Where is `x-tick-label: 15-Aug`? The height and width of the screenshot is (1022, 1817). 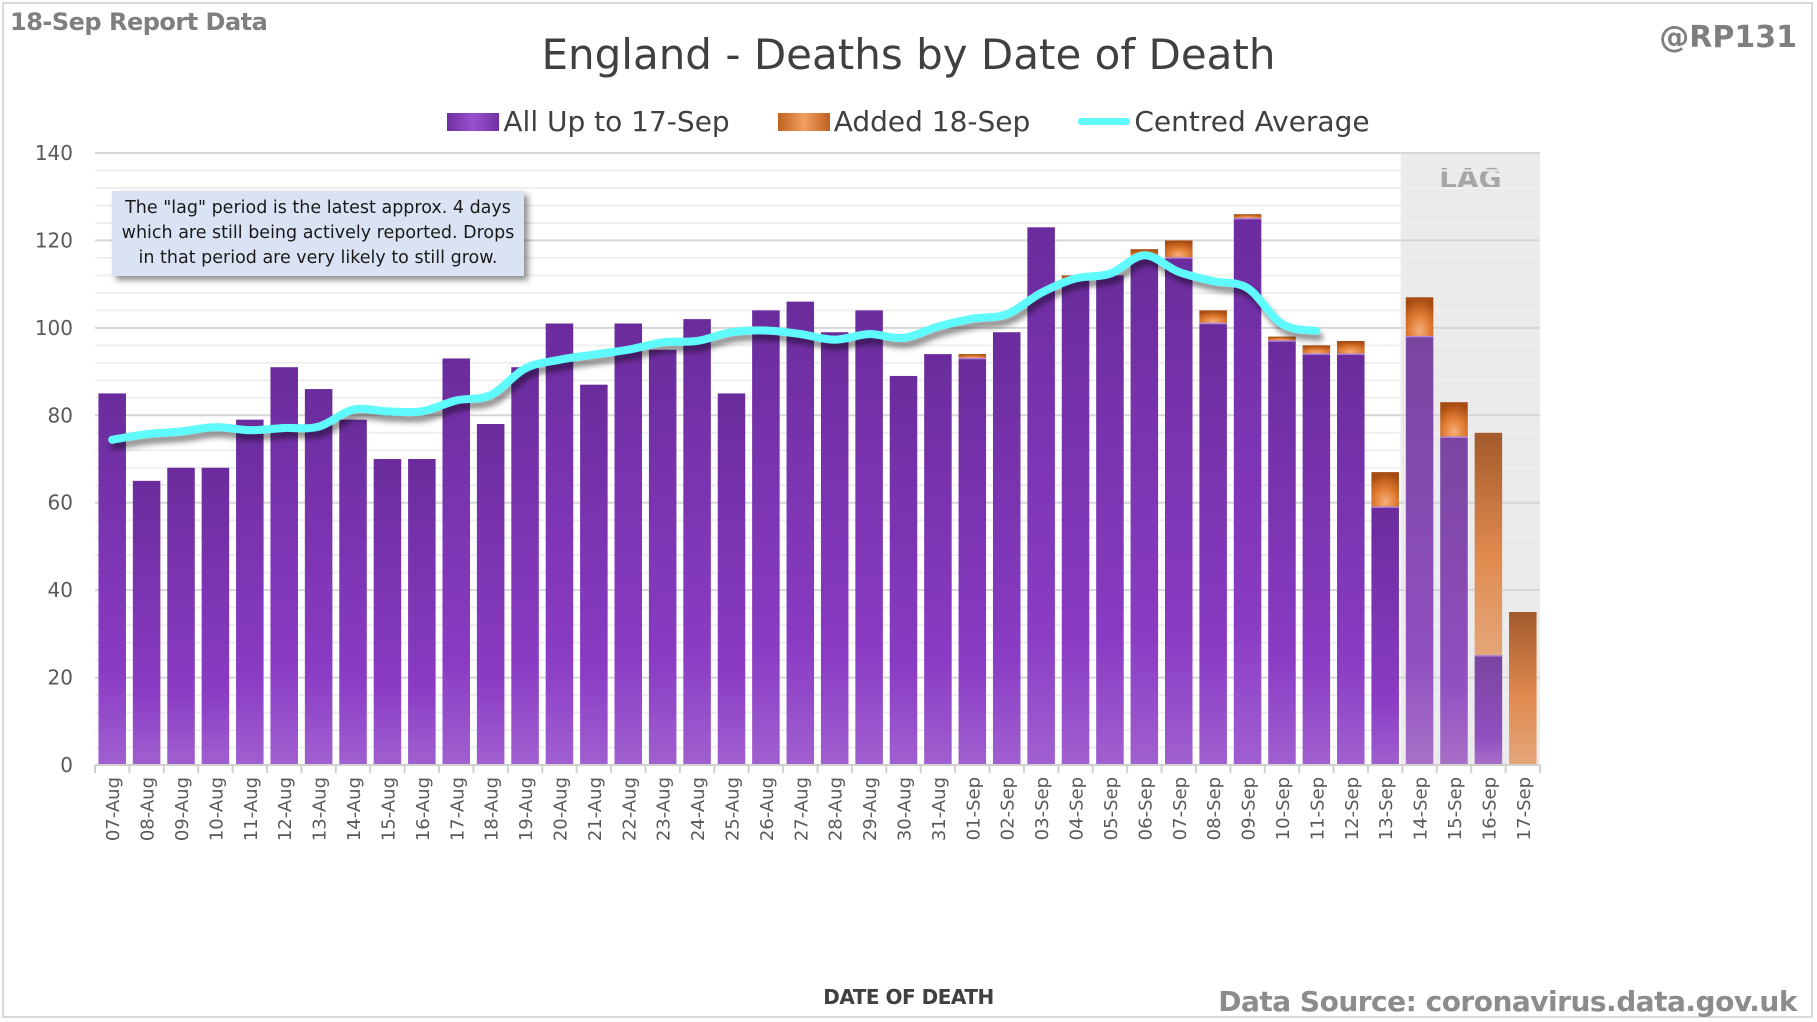 x-tick-label: 15-Aug is located at coordinates (388, 809).